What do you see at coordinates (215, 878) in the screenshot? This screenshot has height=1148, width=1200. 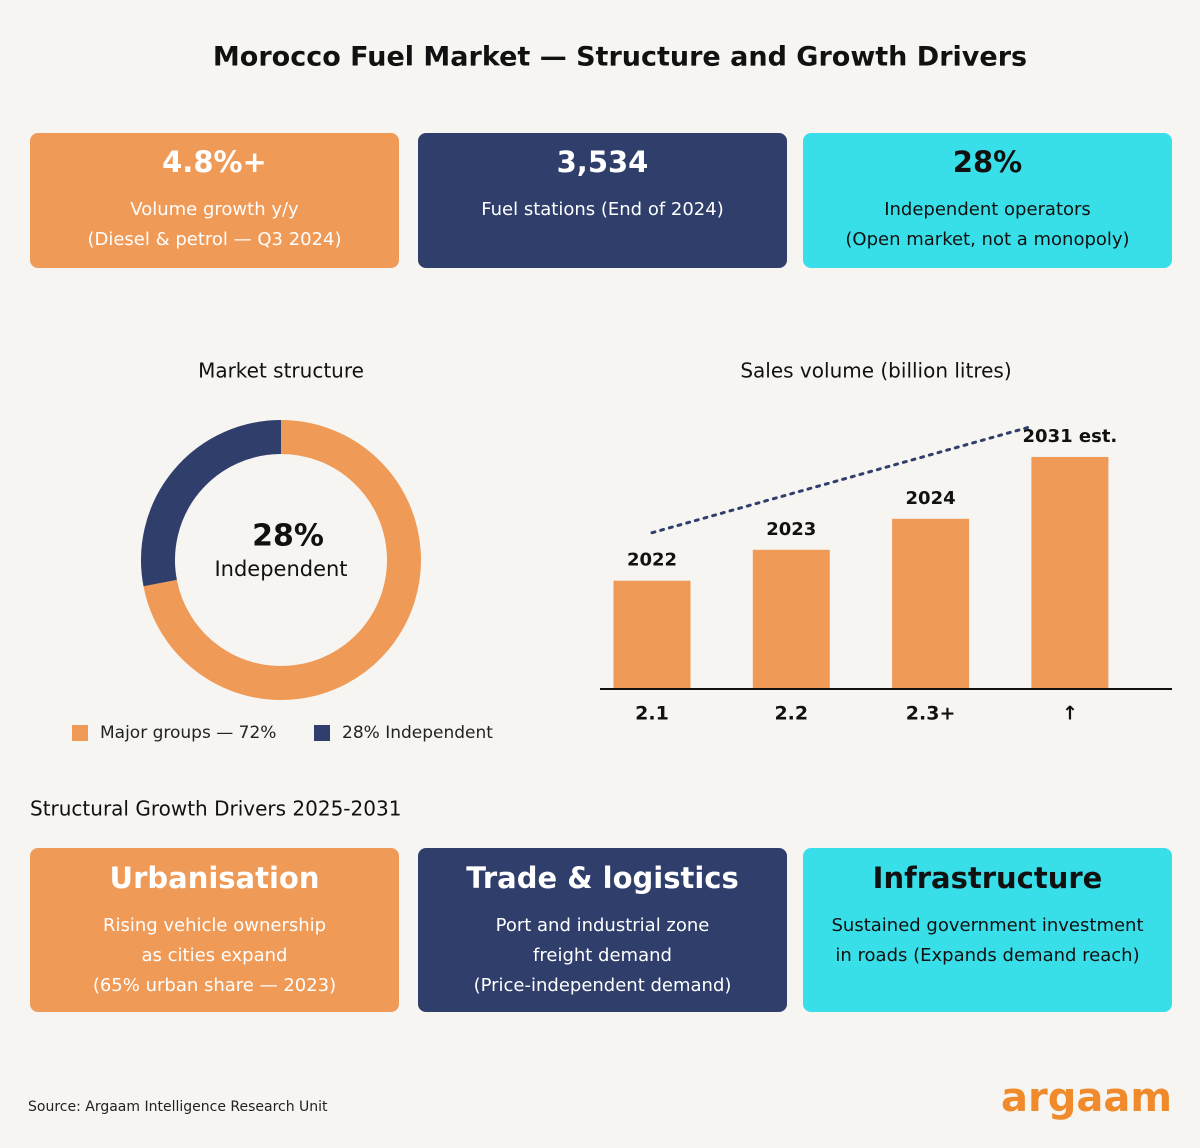 I see `driver-title: Urbanisation` at bounding box center [215, 878].